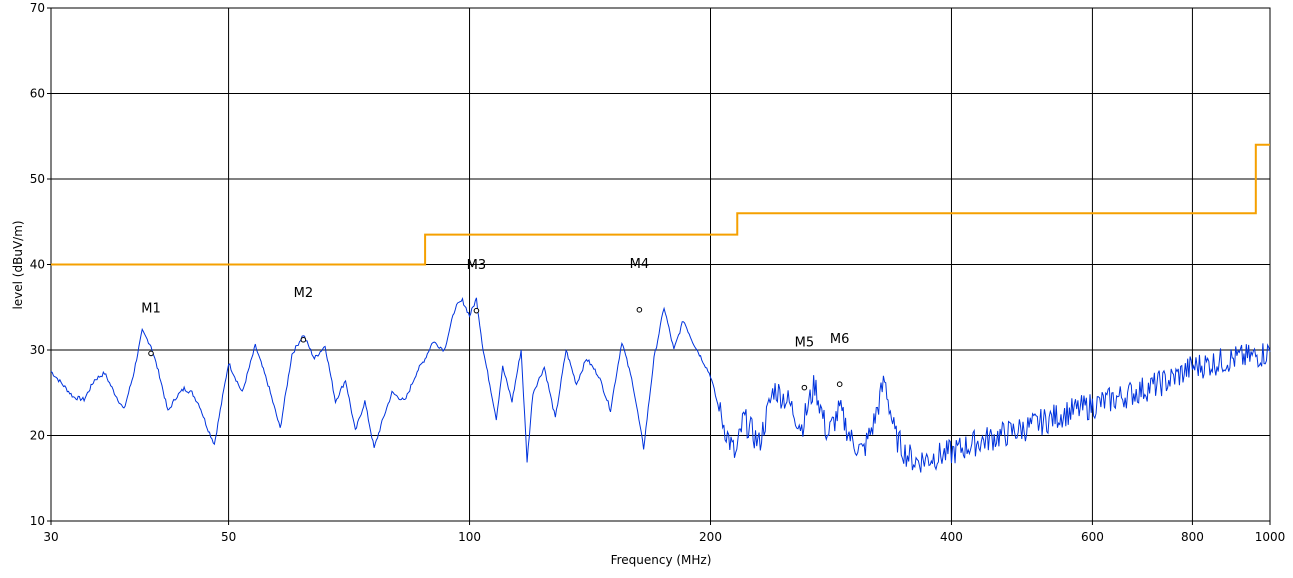 The image size is (1293, 578). What do you see at coordinates (37, 350) in the screenshot?
I see `y-tick-label: 30` at bounding box center [37, 350].